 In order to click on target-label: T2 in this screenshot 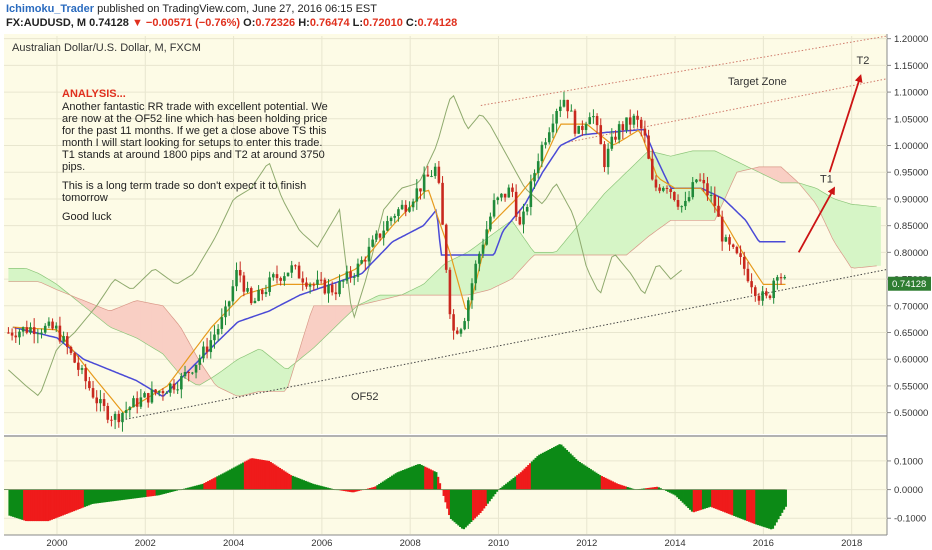, I will do `click(863, 61)`.